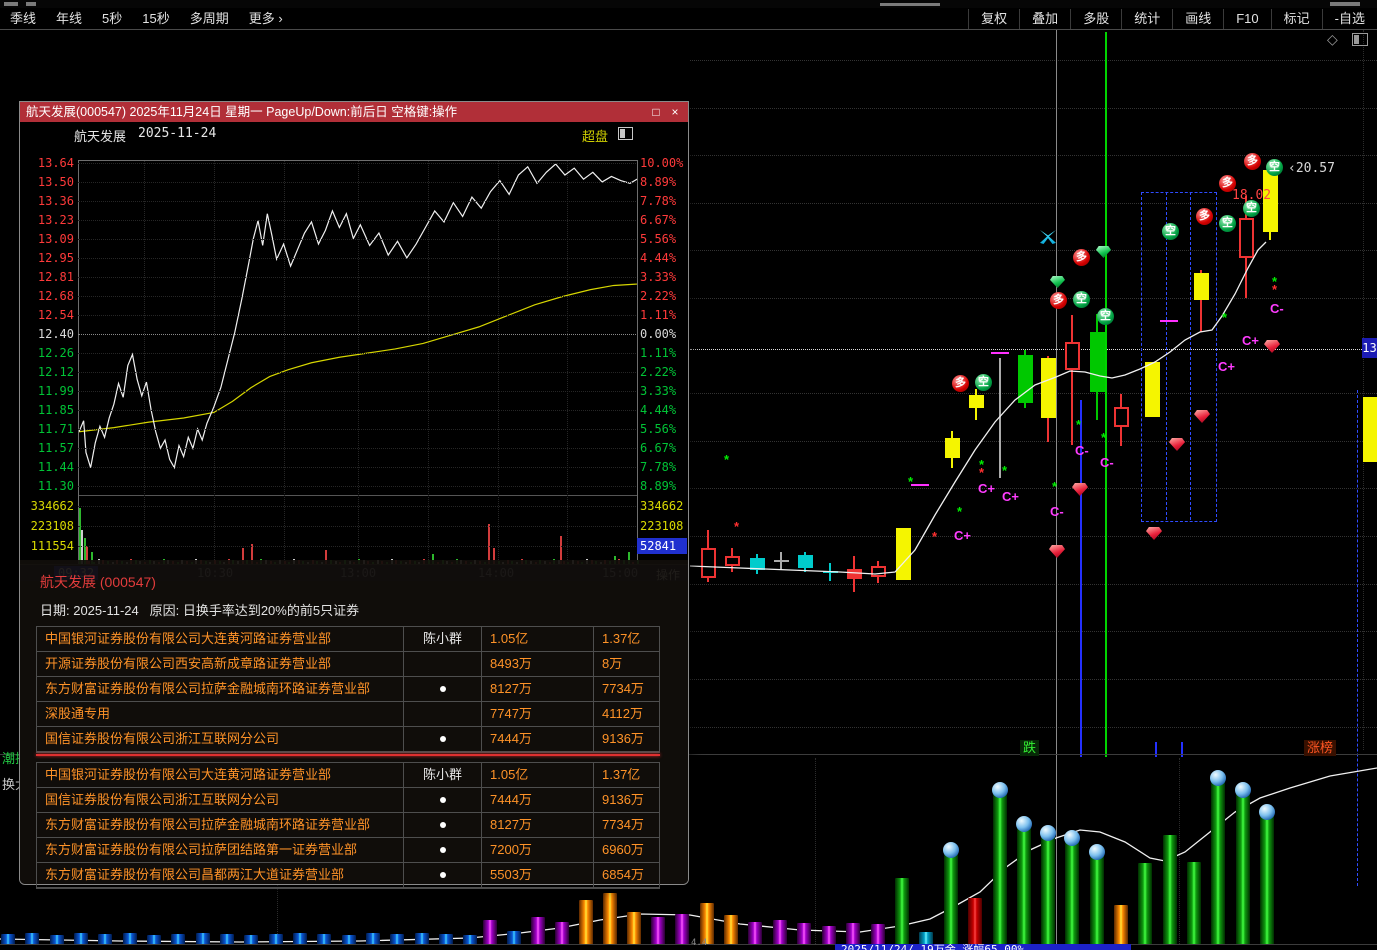 Image resolution: width=1377 pixels, height=950 pixels. What do you see at coordinates (348, 664) in the screenshot?
I see `buyer-row: 开源证券股份有限公司西安高新成章路证券营业部 8493万 8万` at bounding box center [348, 664].